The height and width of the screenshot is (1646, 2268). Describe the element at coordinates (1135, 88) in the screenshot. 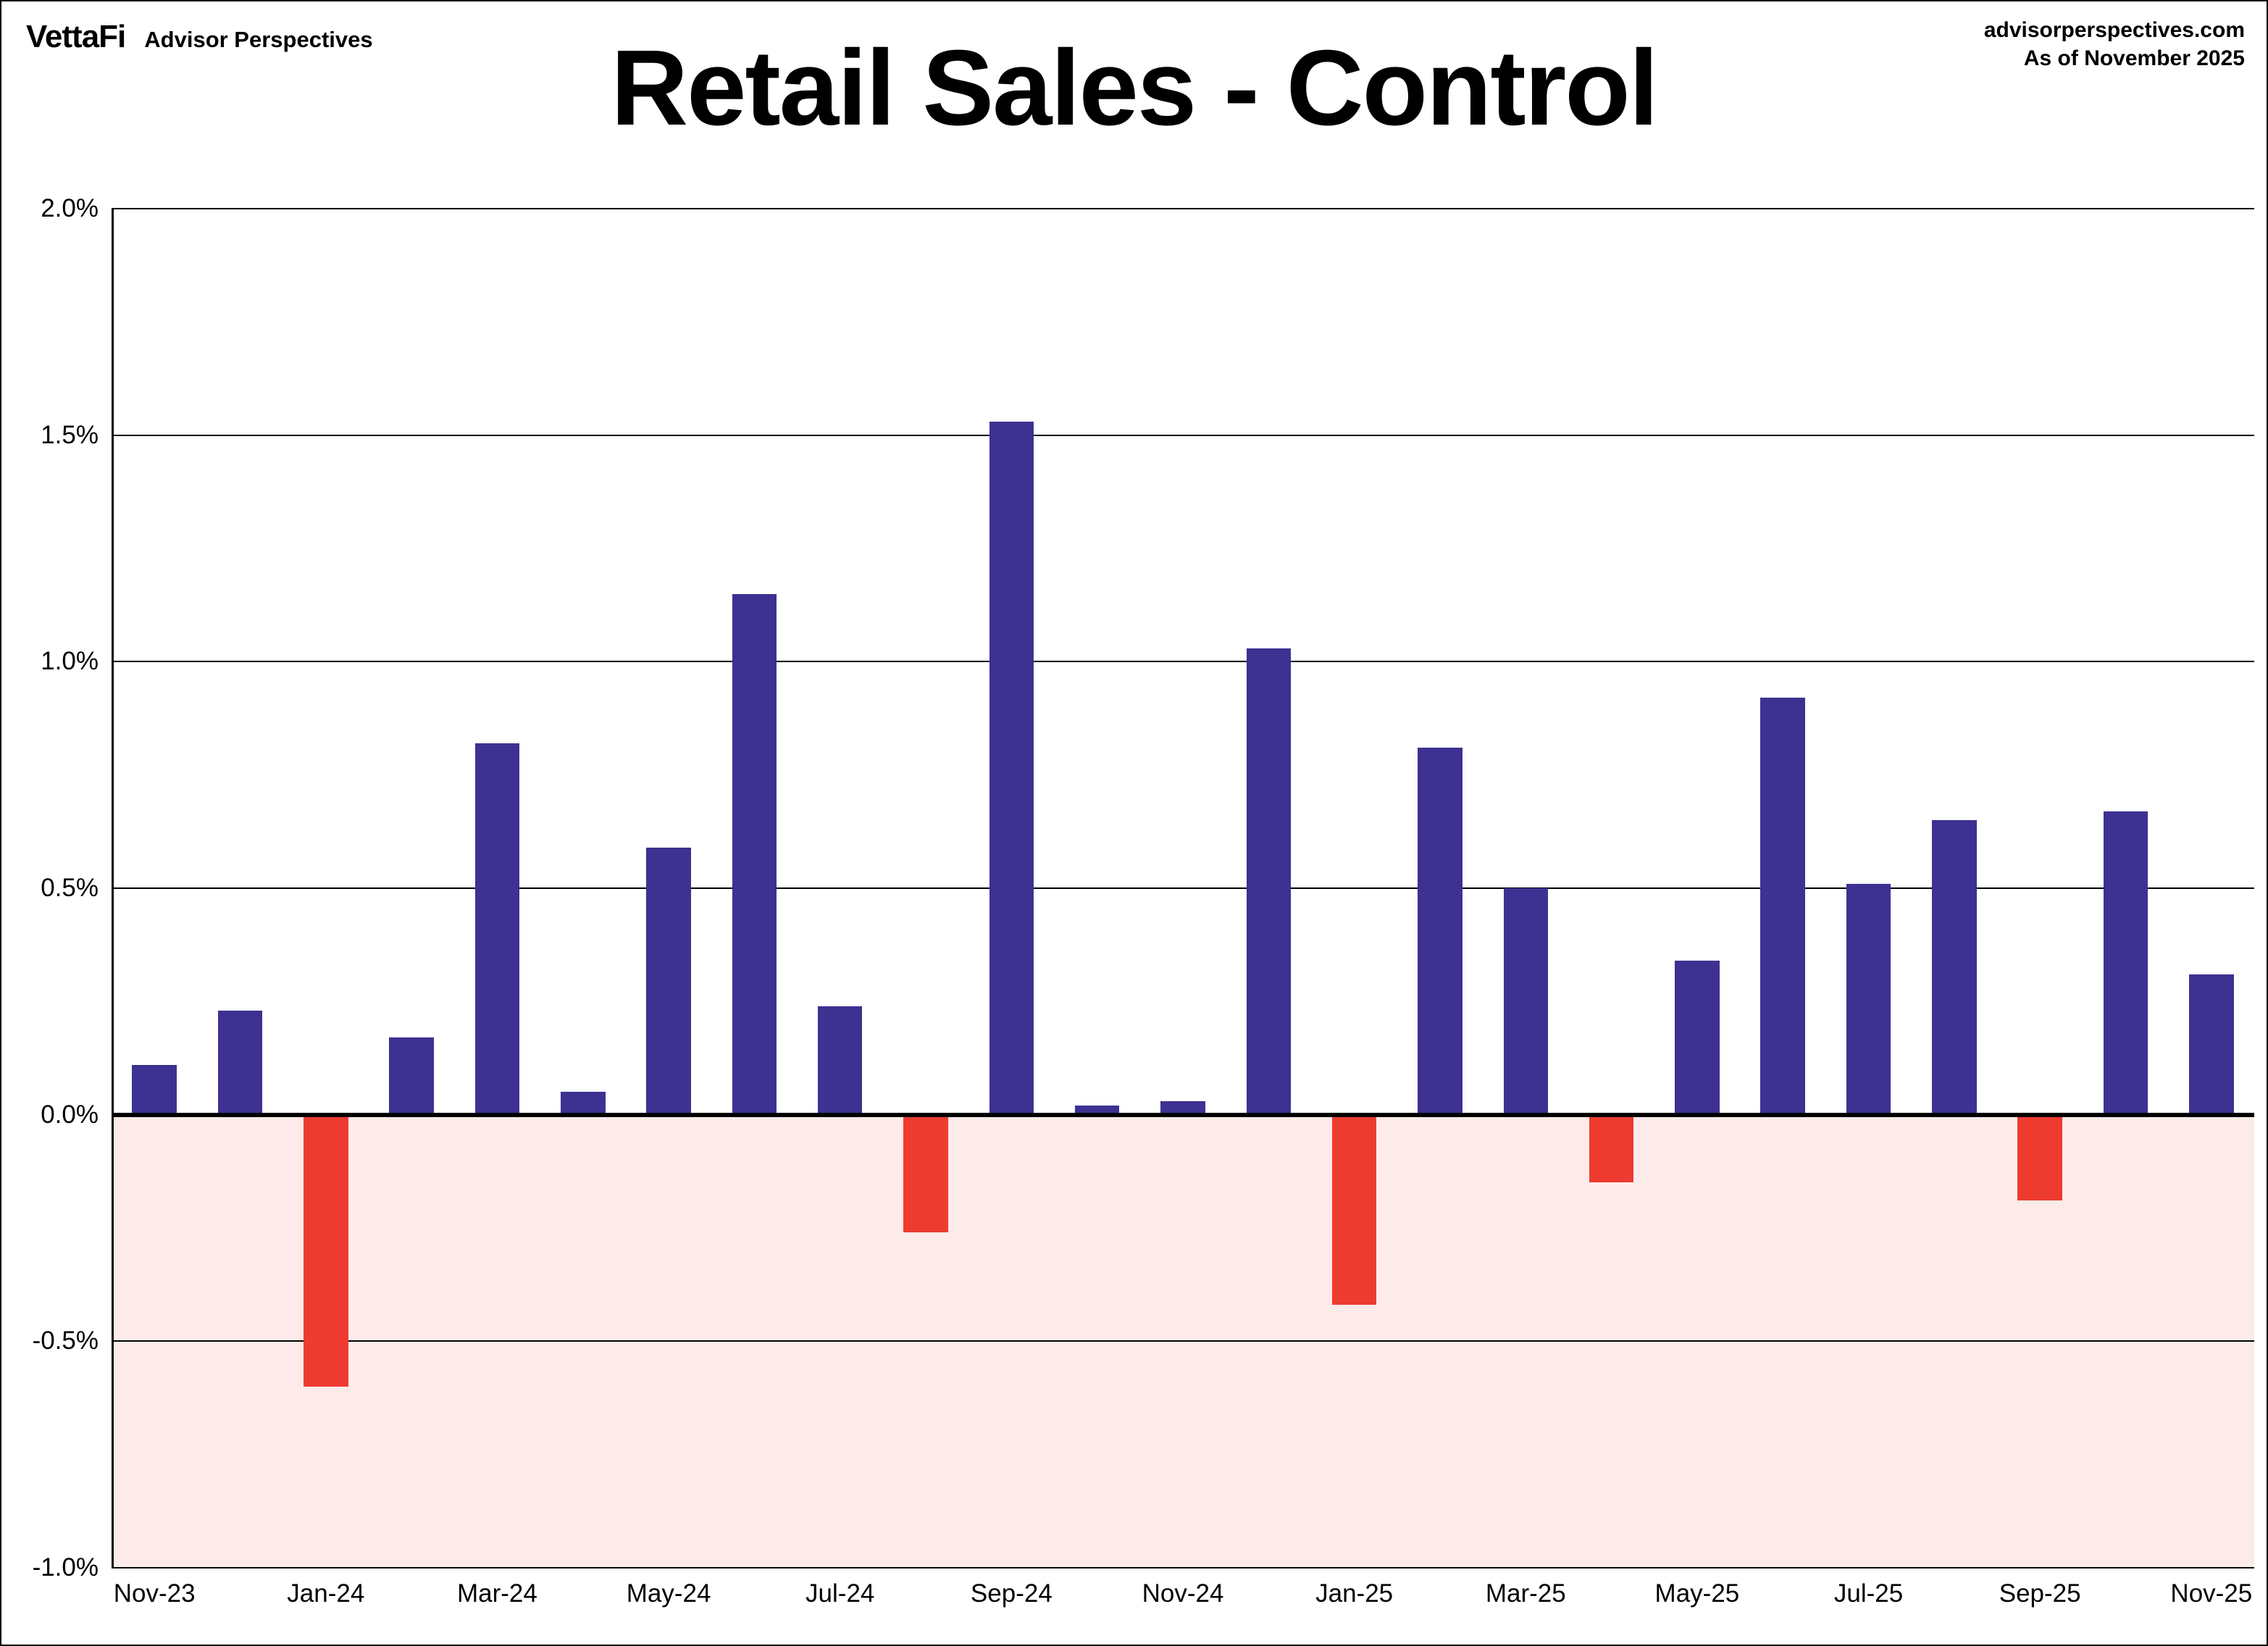

I see `chart-title: Retail Sales - Control` at that location.